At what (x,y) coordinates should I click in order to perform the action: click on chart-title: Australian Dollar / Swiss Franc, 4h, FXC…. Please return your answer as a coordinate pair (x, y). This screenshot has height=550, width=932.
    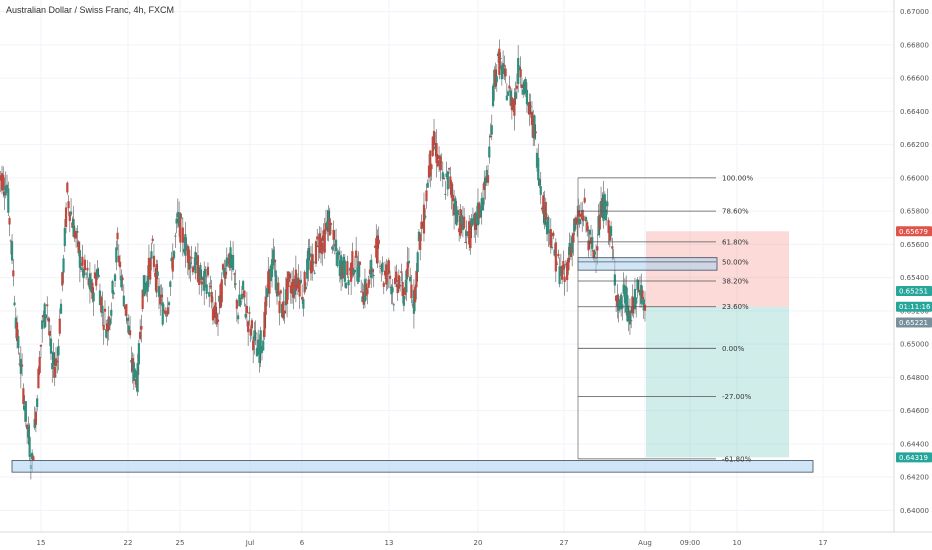
    Looking at the image, I should click on (90, 10).